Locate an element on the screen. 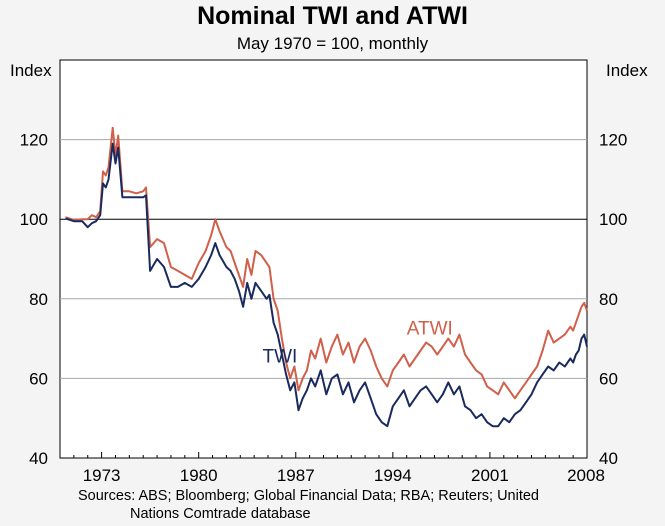  y-tick-label-left: 40 is located at coordinates (38, 458).